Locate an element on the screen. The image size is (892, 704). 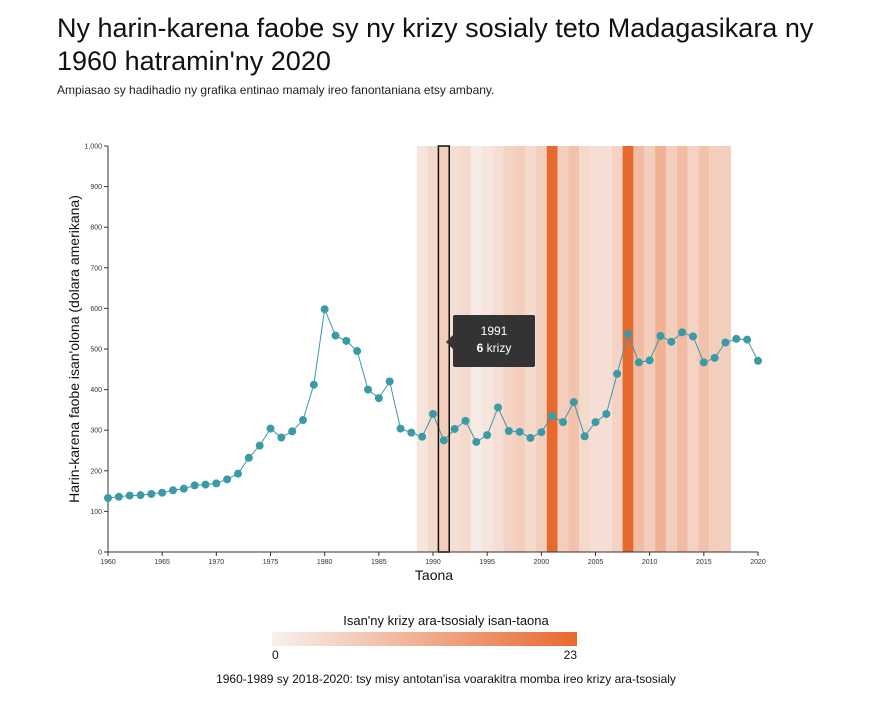
crisis-band-2000 is located at coordinates (541, 349).